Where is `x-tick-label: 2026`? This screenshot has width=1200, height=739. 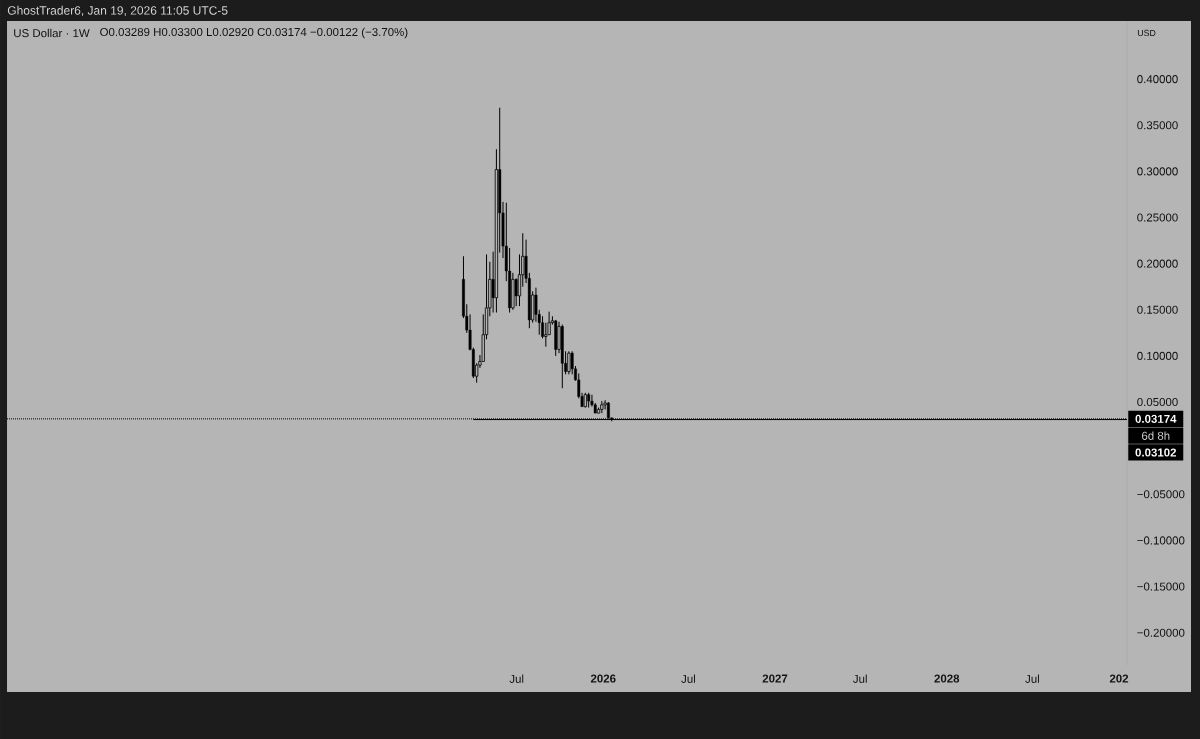 x-tick-label: 2026 is located at coordinates (603, 678).